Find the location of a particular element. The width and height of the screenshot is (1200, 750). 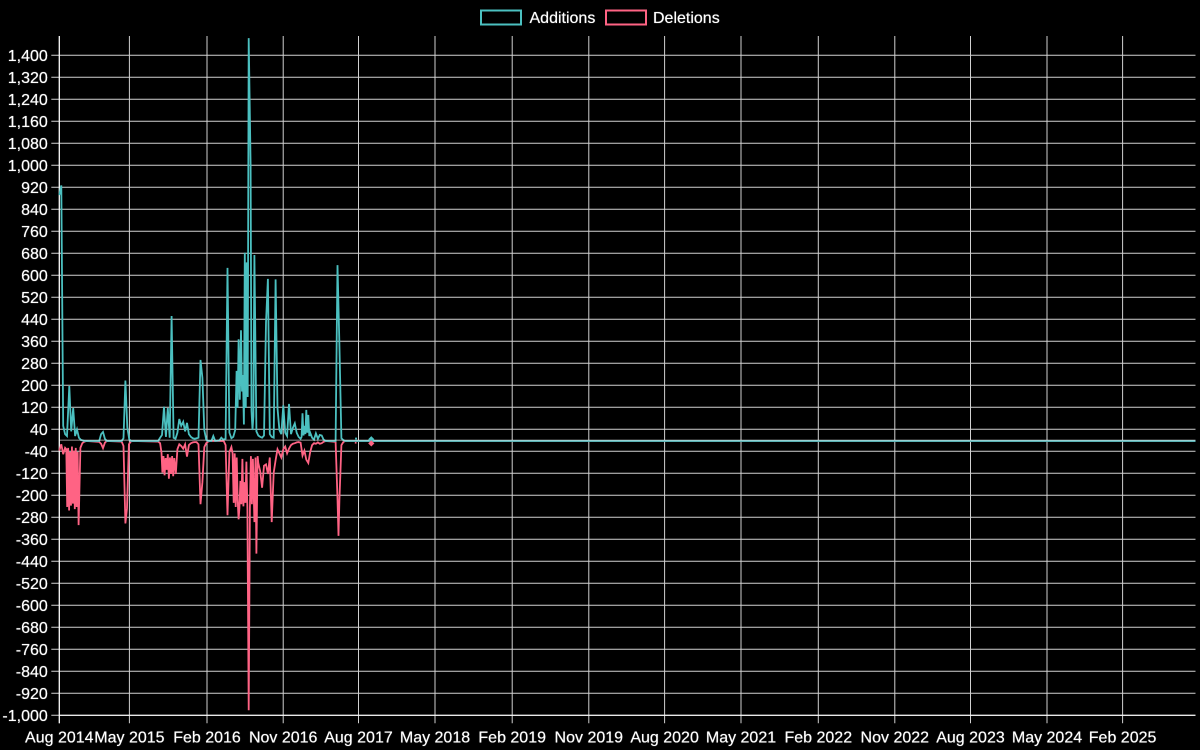

svg-text: Aug 2017 is located at coordinates (358, 738).